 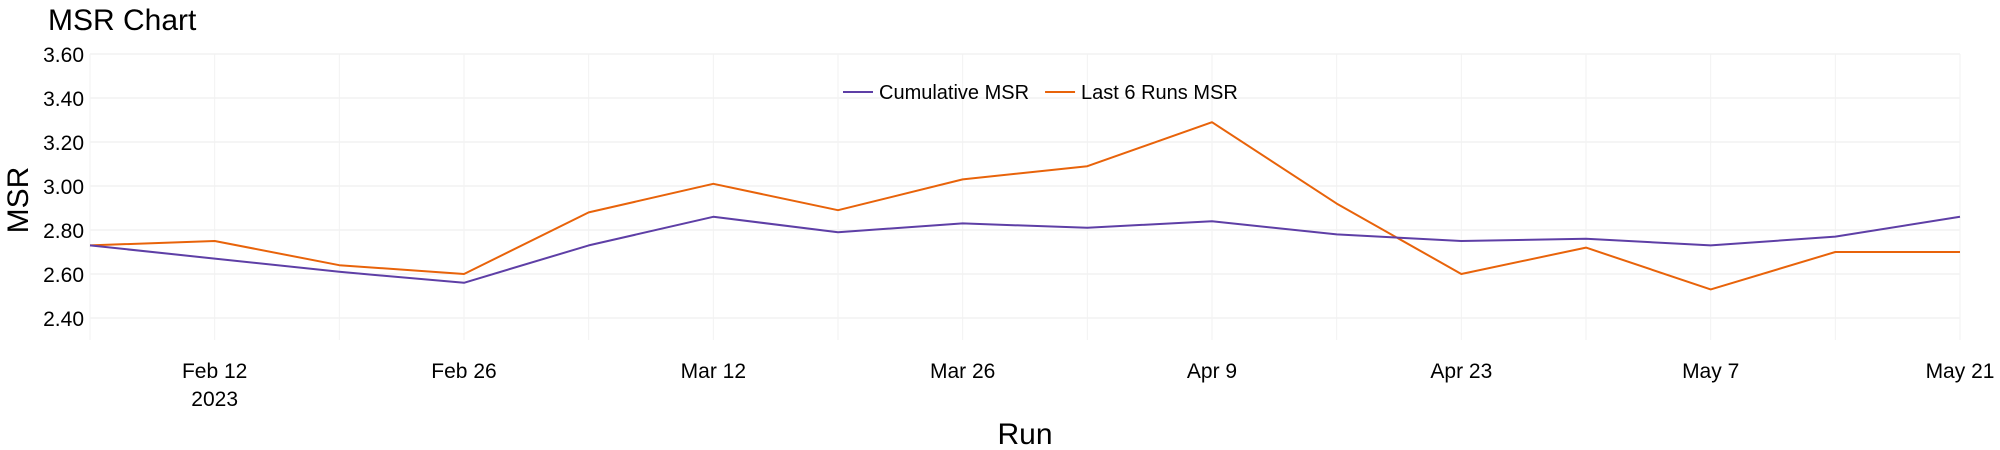 I want to click on x-tick-label: Feb 26, so click(x=463, y=371).